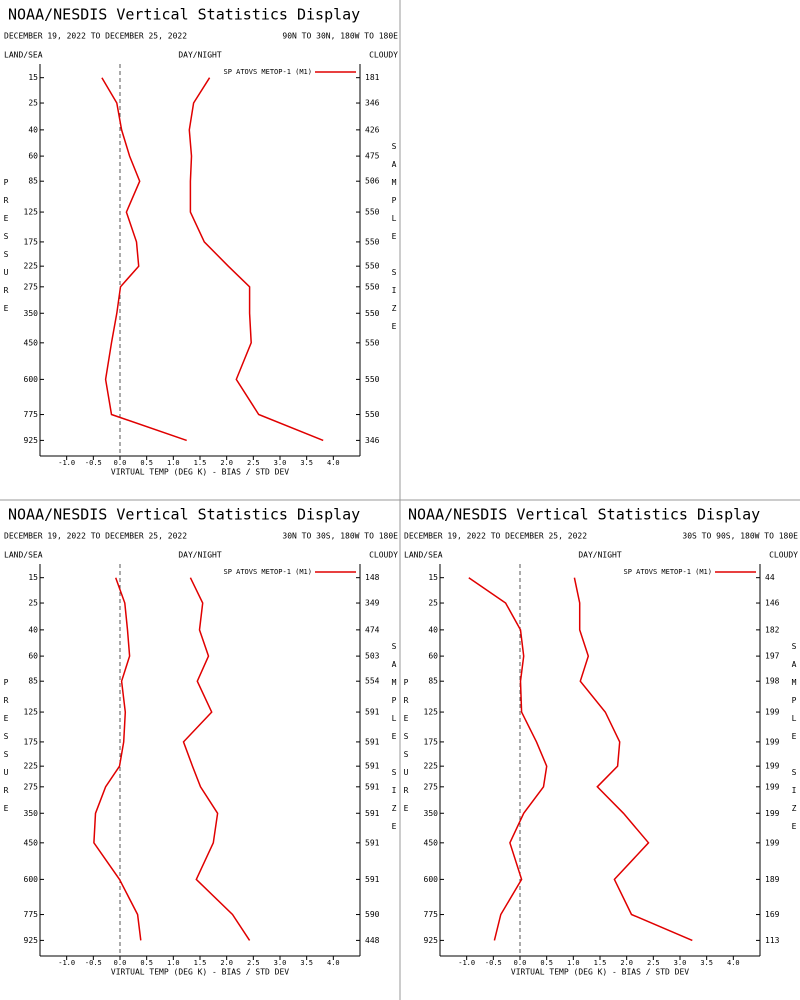 This screenshot has height=1000, width=800. I want to click on sample-size: 113, so click(772, 940).